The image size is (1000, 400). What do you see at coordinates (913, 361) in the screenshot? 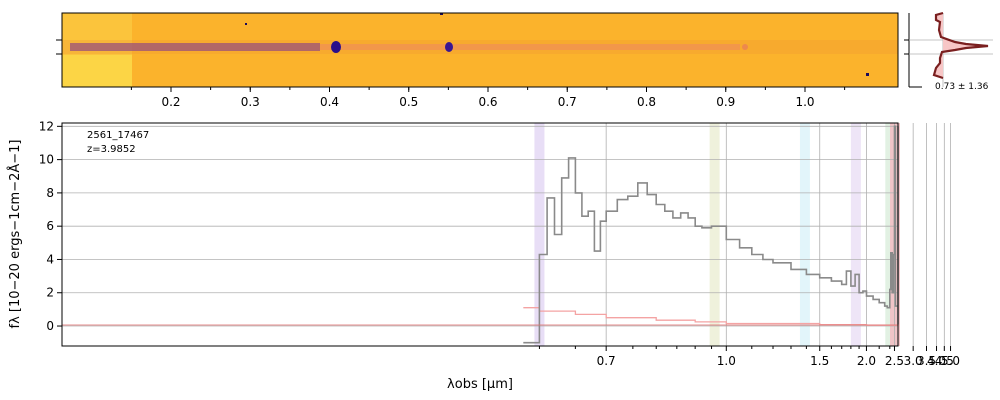
I see `xtick-label-5: 3.0` at bounding box center [913, 361].